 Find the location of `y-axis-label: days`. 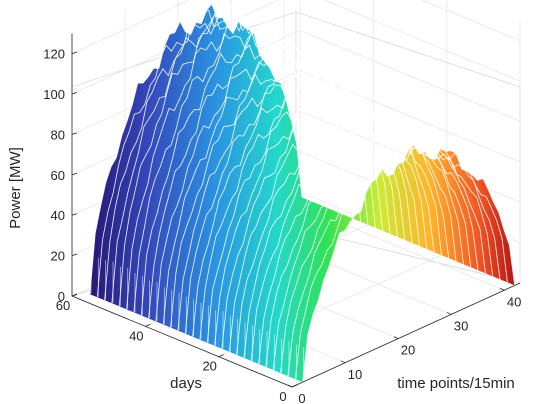

y-axis-label: days is located at coordinates (186, 383).